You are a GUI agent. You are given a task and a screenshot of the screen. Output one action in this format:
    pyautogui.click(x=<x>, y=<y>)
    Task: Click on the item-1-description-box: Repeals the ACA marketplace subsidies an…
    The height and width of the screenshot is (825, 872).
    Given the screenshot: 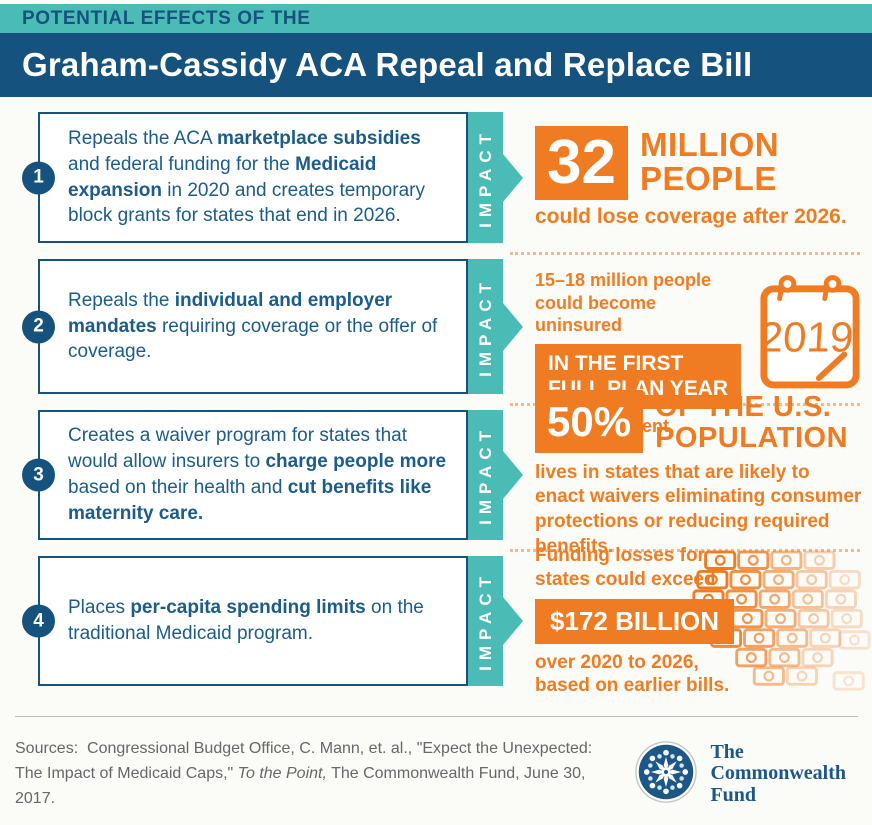 What is the action you would take?
    pyautogui.click(x=253, y=177)
    